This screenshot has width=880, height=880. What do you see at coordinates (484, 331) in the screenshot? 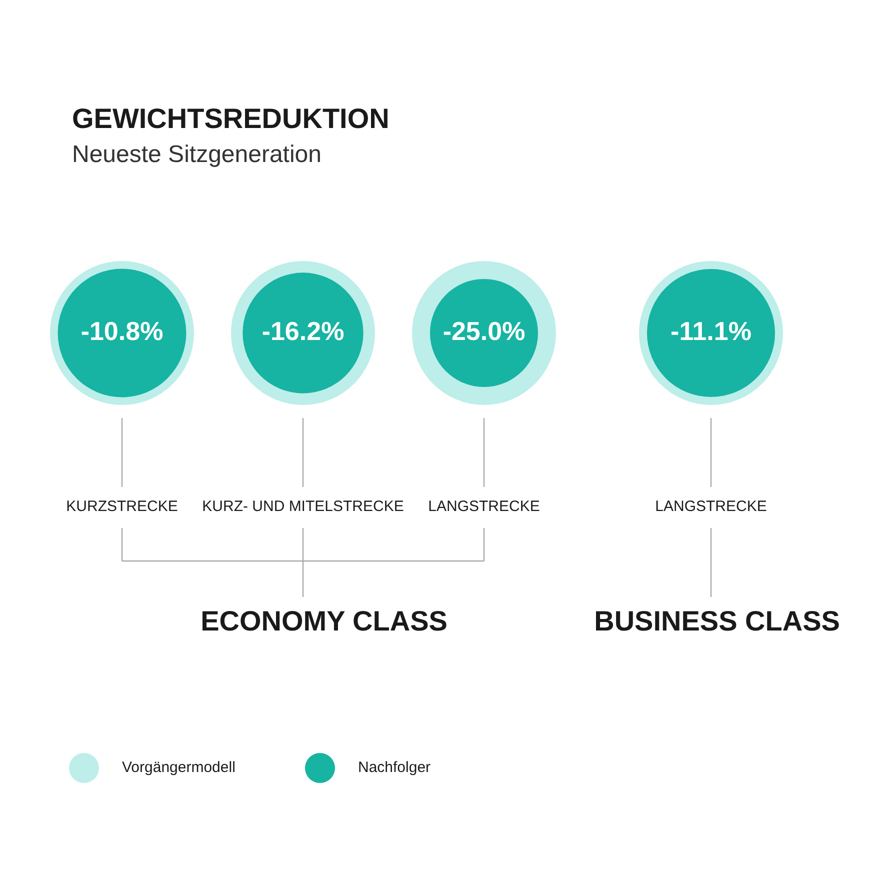
I see `data-label: -25.0%` at bounding box center [484, 331].